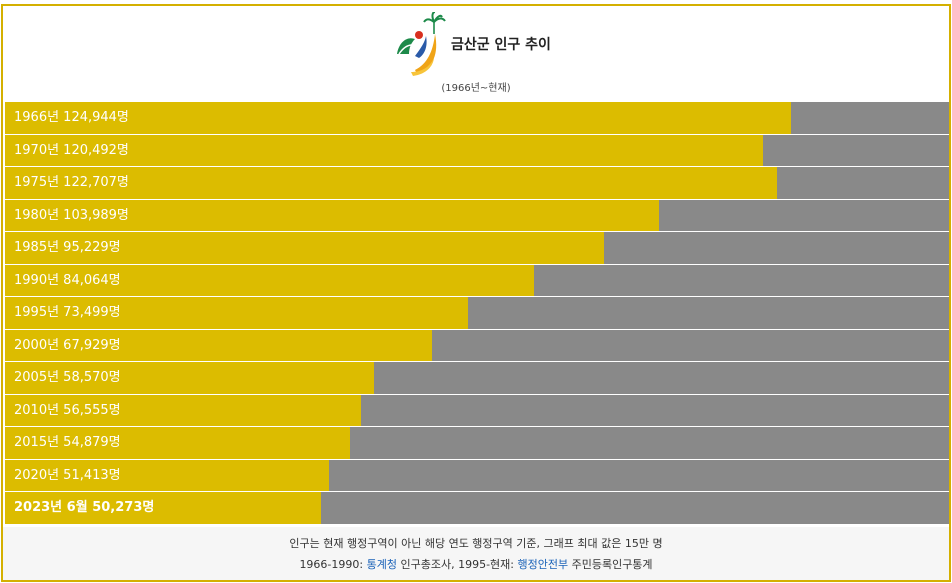 The height and width of the screenshot is (583, 952). I want to click on bar-row-1985: 1985년 95,229명, so click(477, 248).